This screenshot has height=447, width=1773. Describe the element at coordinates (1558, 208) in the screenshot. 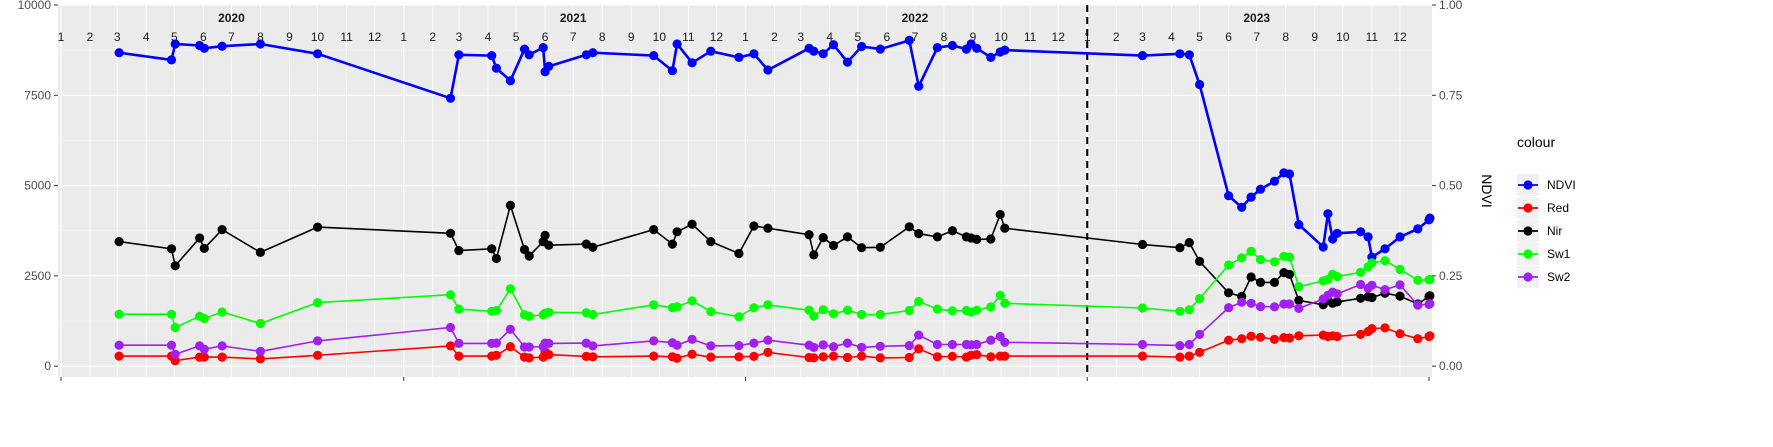

I see `legend-label-red: Red` at that location.